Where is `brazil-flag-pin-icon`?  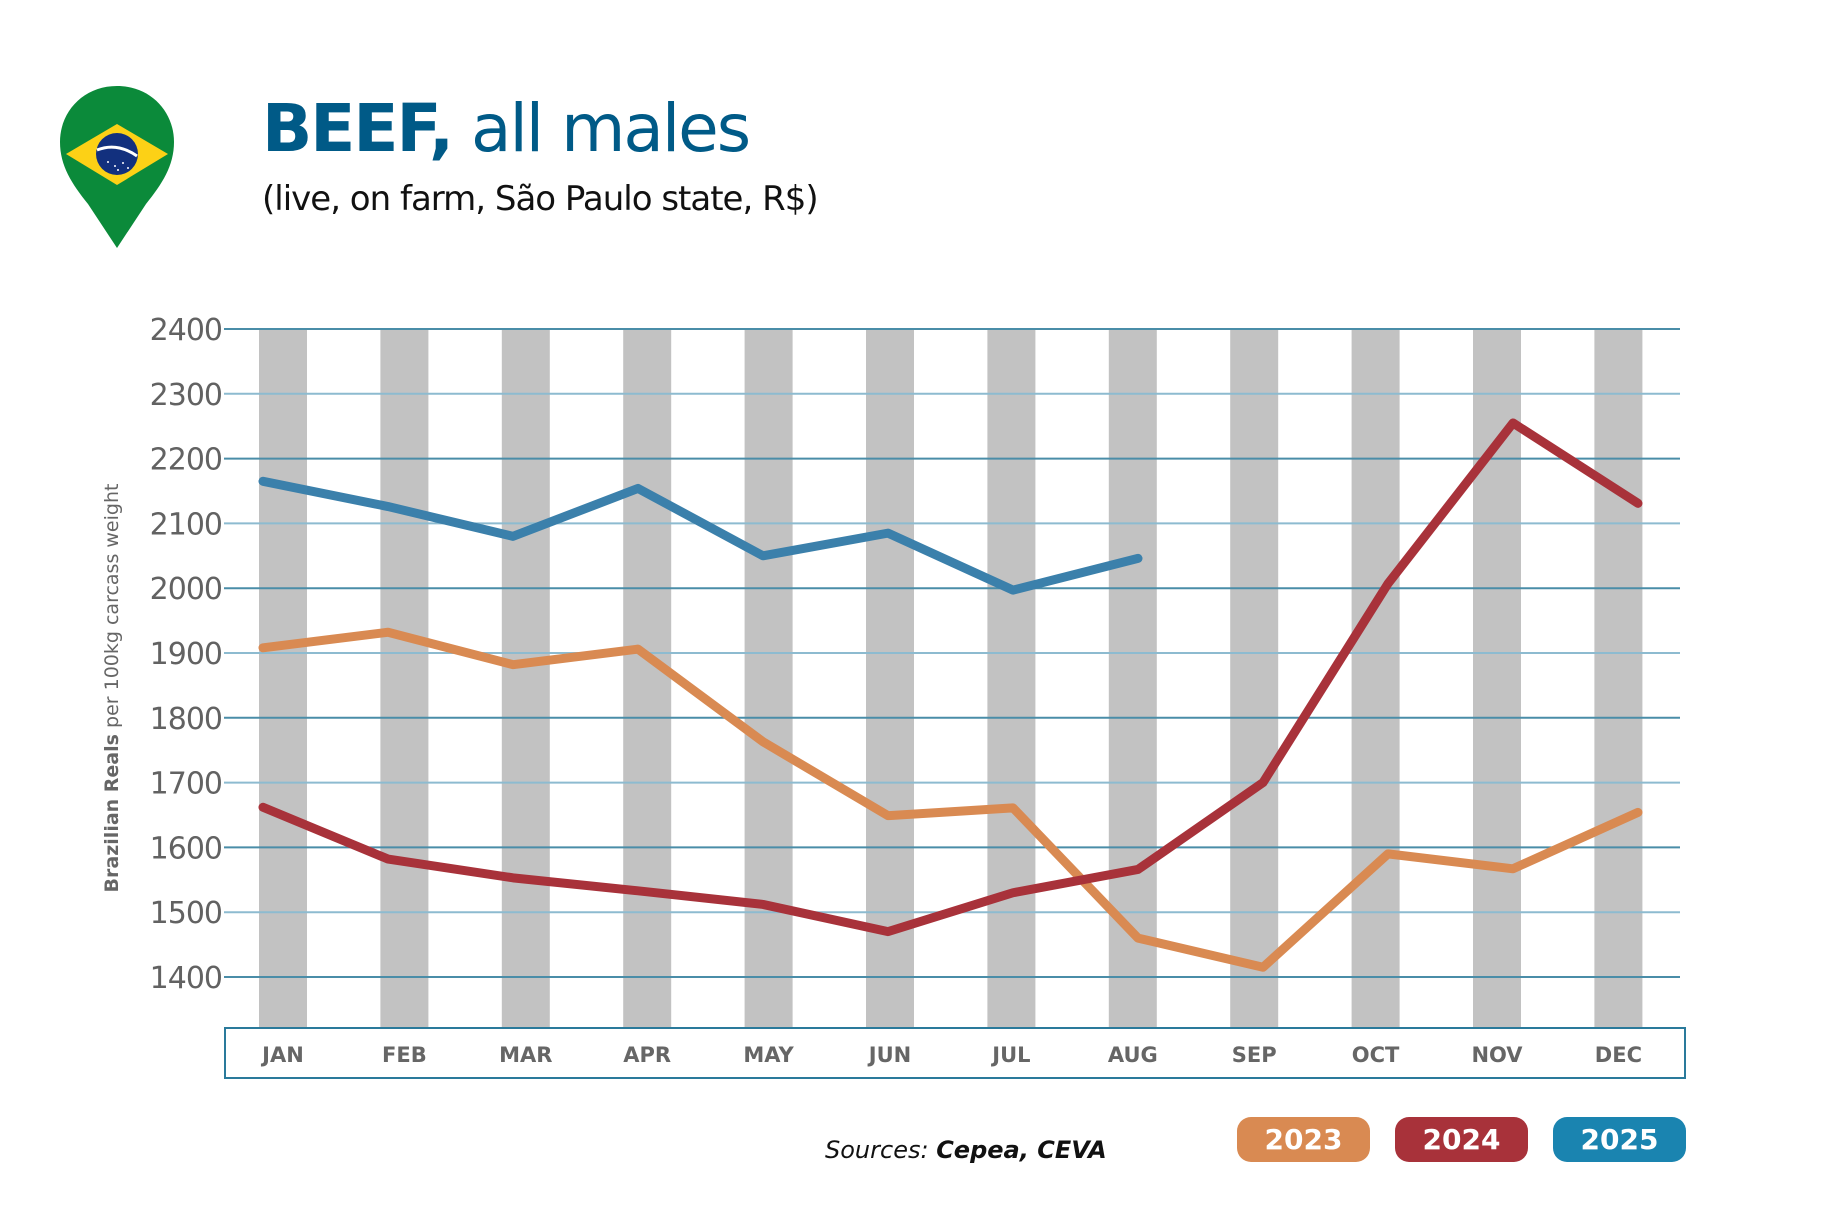 brazil-flag-pin-icon is located at coordinates (117, 167).